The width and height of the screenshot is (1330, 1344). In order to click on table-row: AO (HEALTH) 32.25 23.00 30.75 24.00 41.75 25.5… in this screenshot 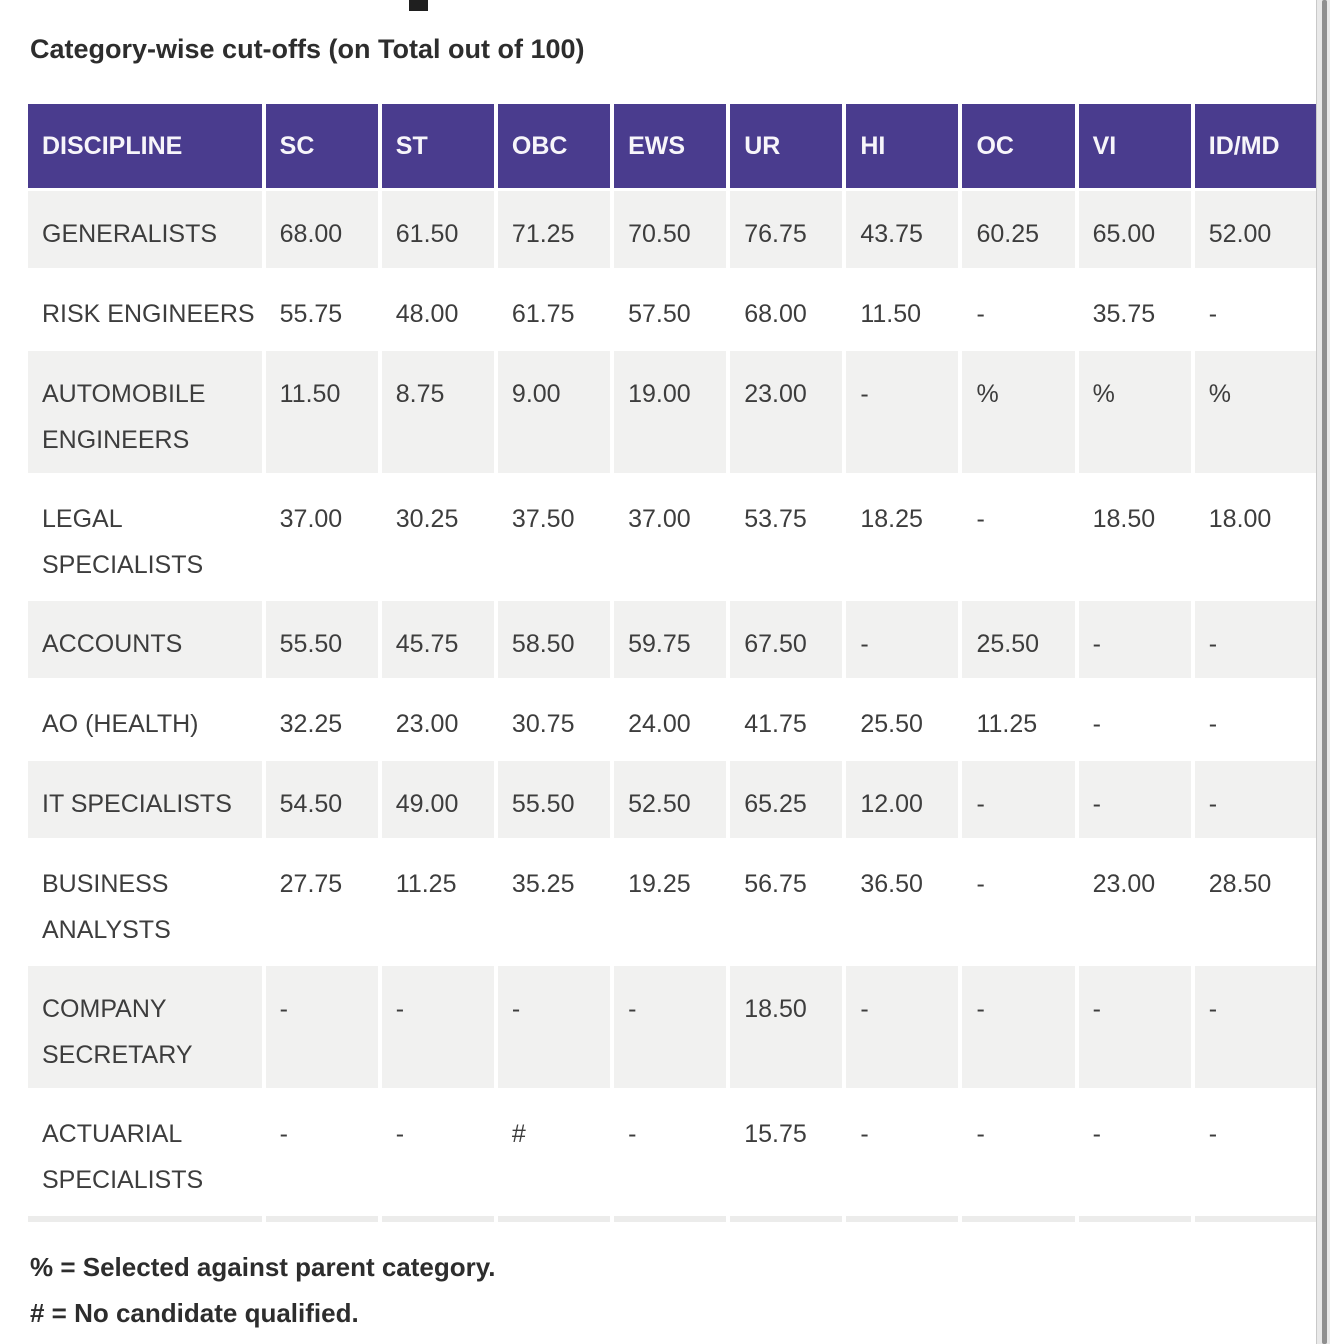, I will do `click(677, 719)`.